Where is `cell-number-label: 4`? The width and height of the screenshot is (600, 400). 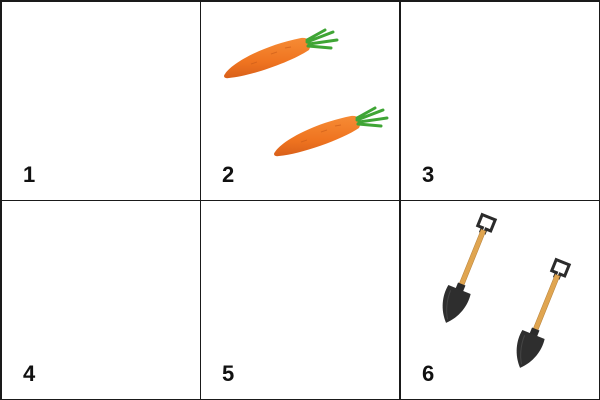
cell-number-label: 4 is located at coordinates (29, 373).